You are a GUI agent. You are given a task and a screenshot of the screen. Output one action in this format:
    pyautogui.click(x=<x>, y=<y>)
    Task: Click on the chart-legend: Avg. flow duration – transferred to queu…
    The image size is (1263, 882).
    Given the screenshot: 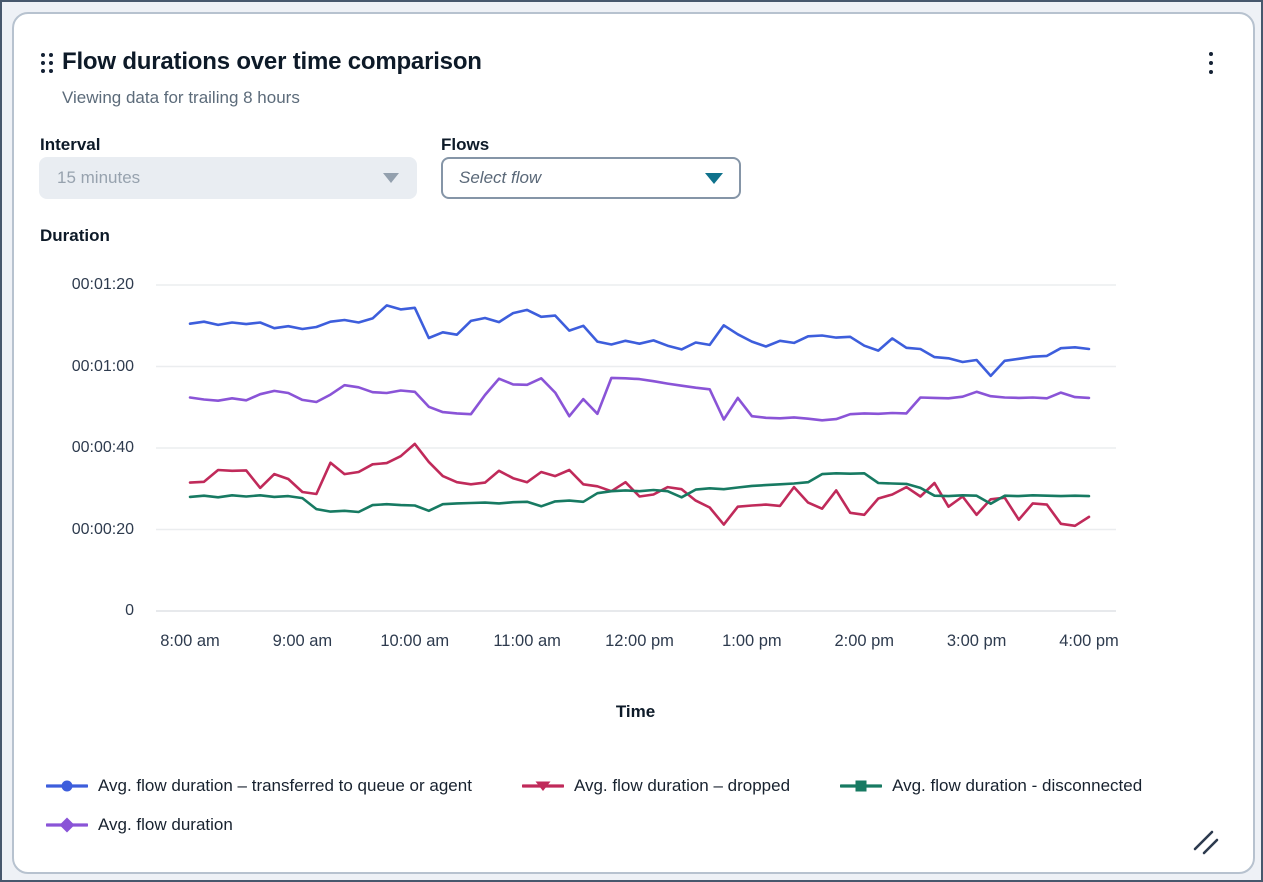 What is the action you would take?
    pyautogui.click(x=596, y=805)
    